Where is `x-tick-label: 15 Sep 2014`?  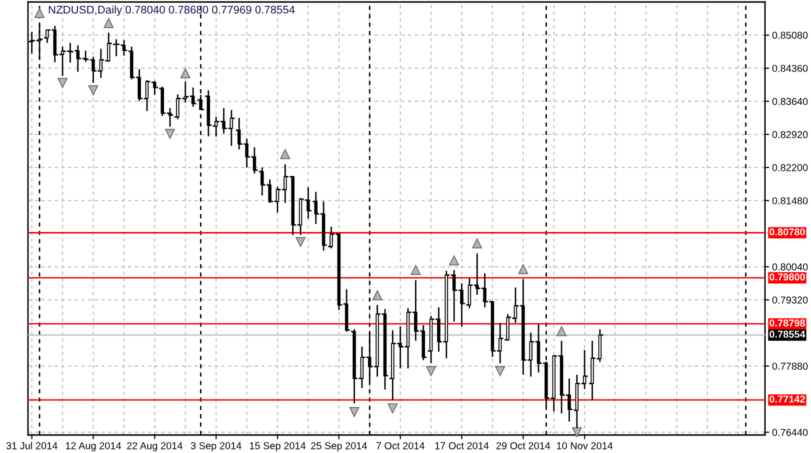 x-tick-label: 15 Sep 2014 is located at coordinates (278, 447).